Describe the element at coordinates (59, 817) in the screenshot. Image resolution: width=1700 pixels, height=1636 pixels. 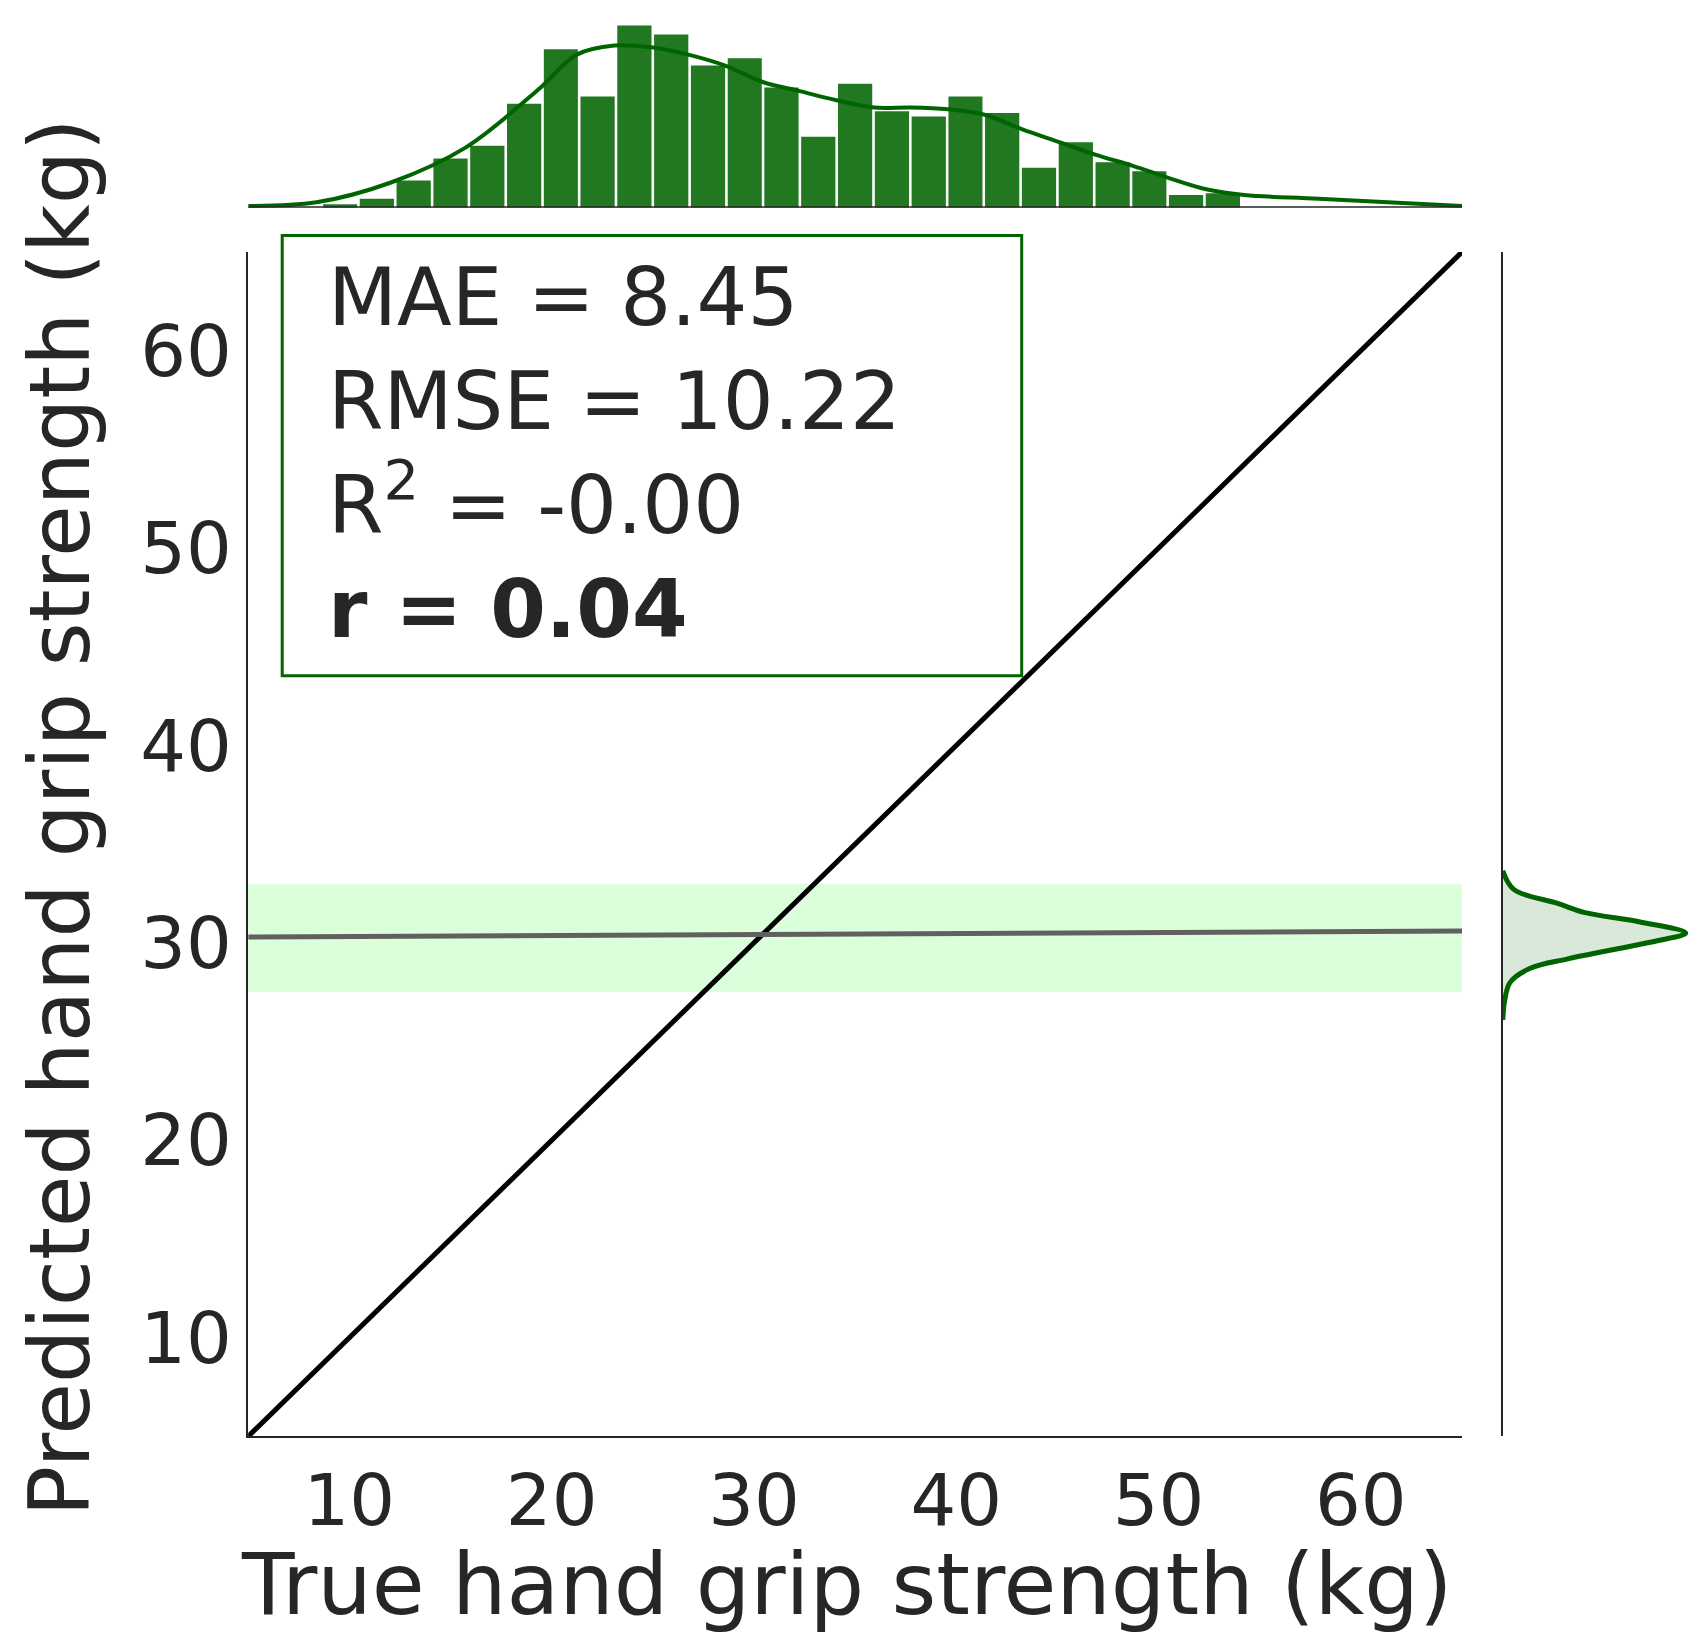
I see `y-axis-title: Predicted hand grip strength (kg)` at that location.